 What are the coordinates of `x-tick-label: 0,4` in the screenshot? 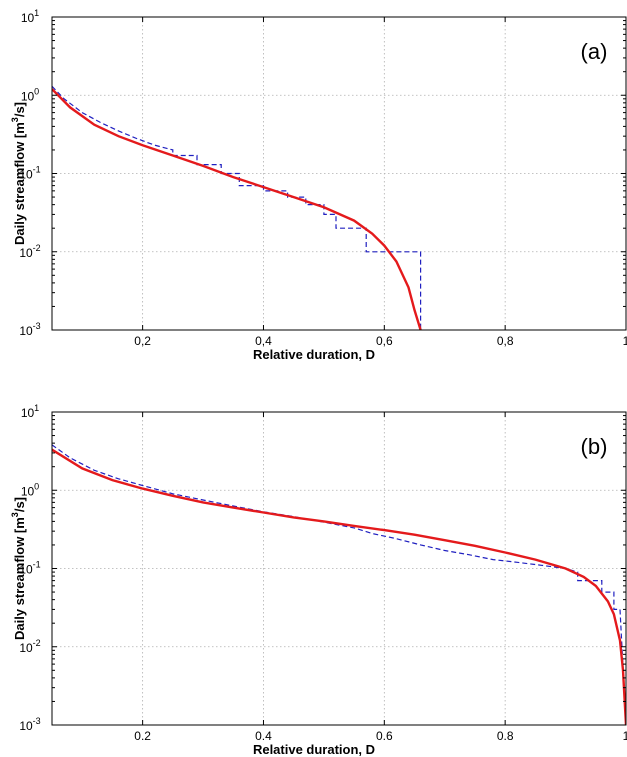 It's located at (263, 341).